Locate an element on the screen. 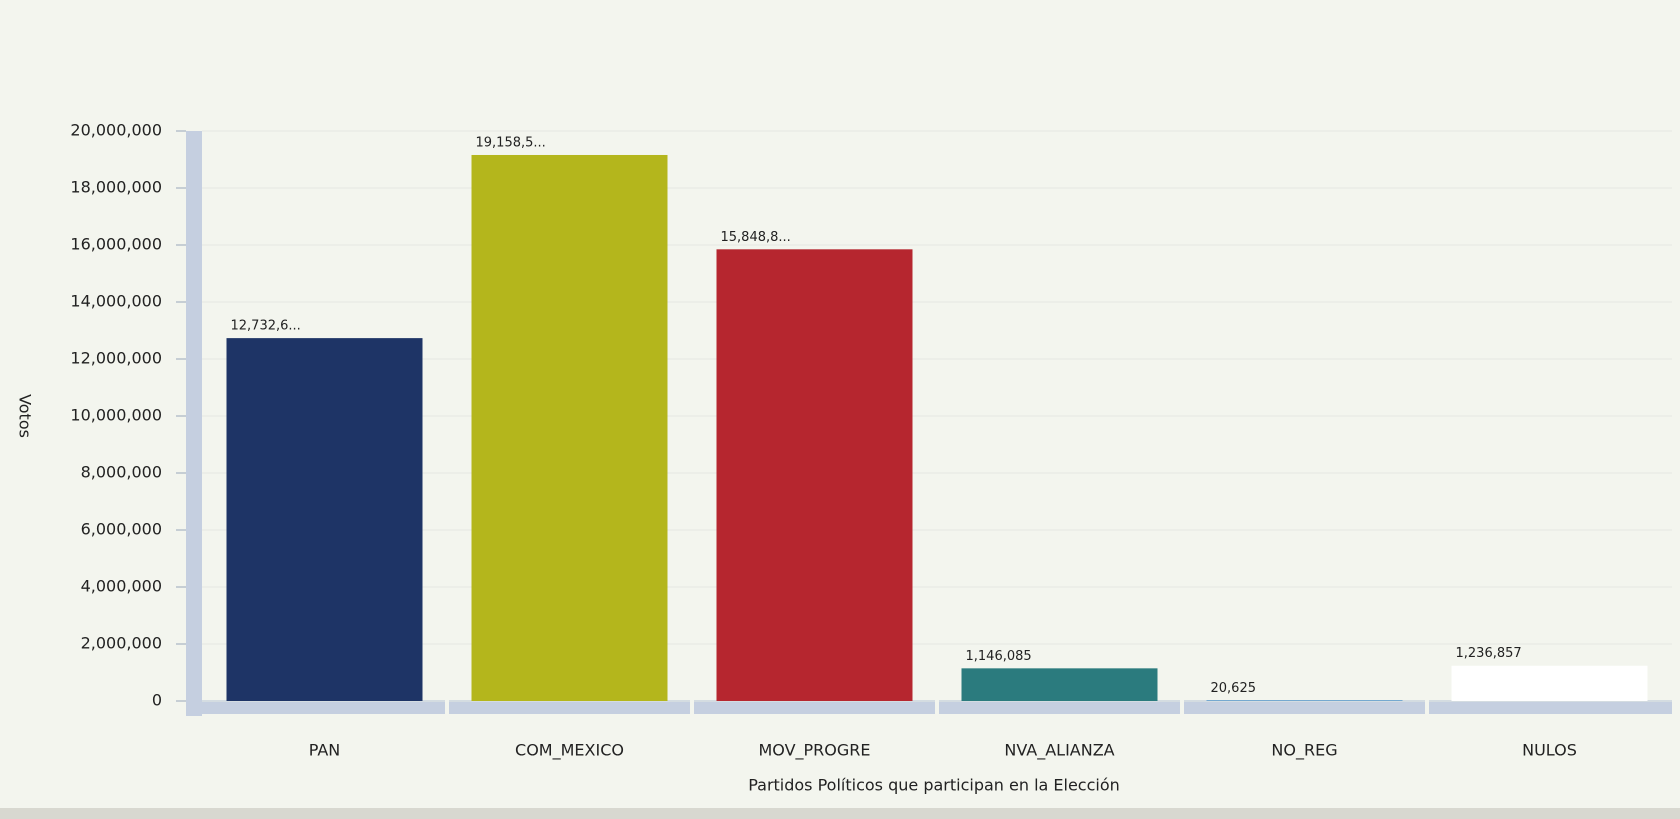 This screenshot has width=1680, height=819. y-tick-label: 16,000,000 is located at coordinates (116, 244).